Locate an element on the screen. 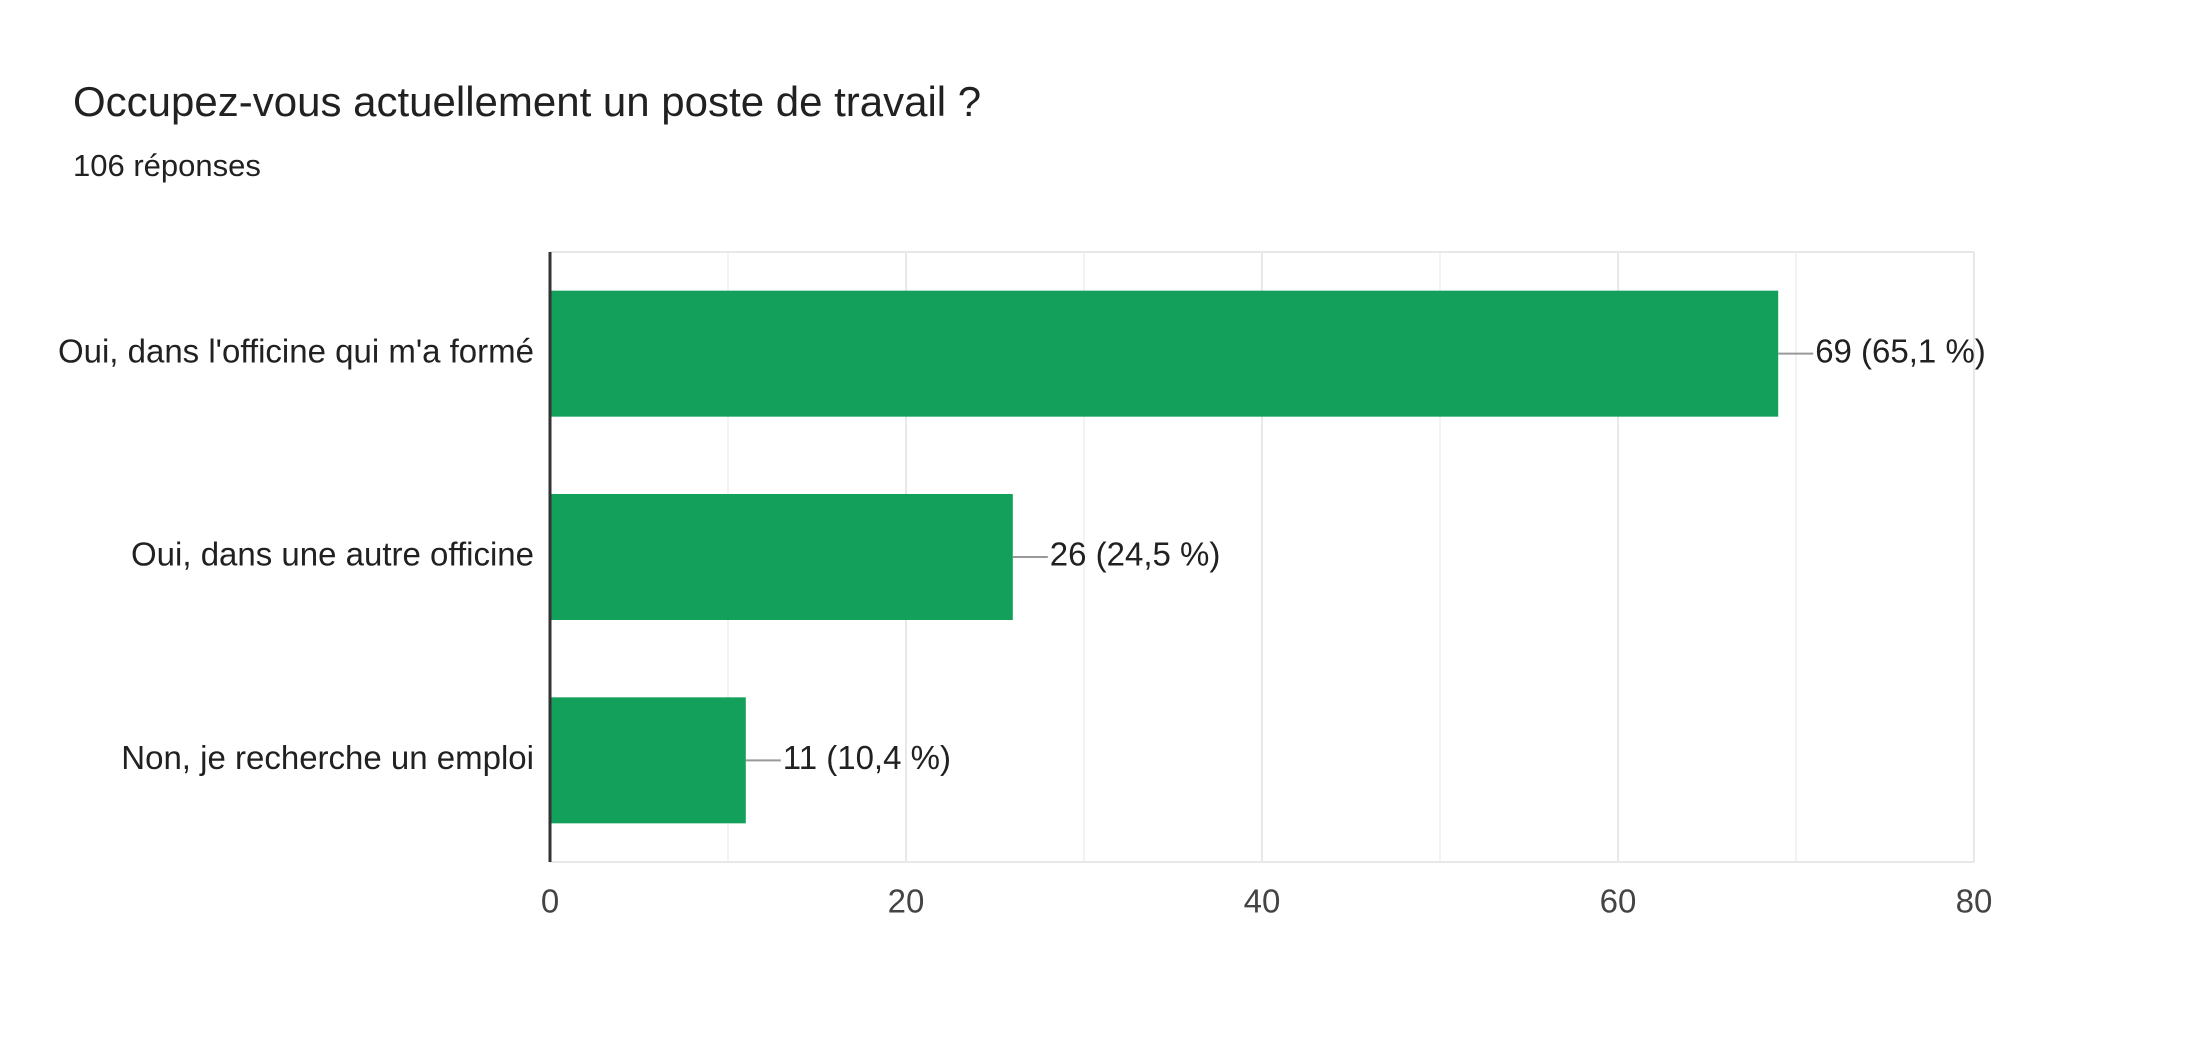 The height and width of the screenshot is (1044, 2196). value-label: 69 (65,1 %) is located at coordinates (1900, 350).